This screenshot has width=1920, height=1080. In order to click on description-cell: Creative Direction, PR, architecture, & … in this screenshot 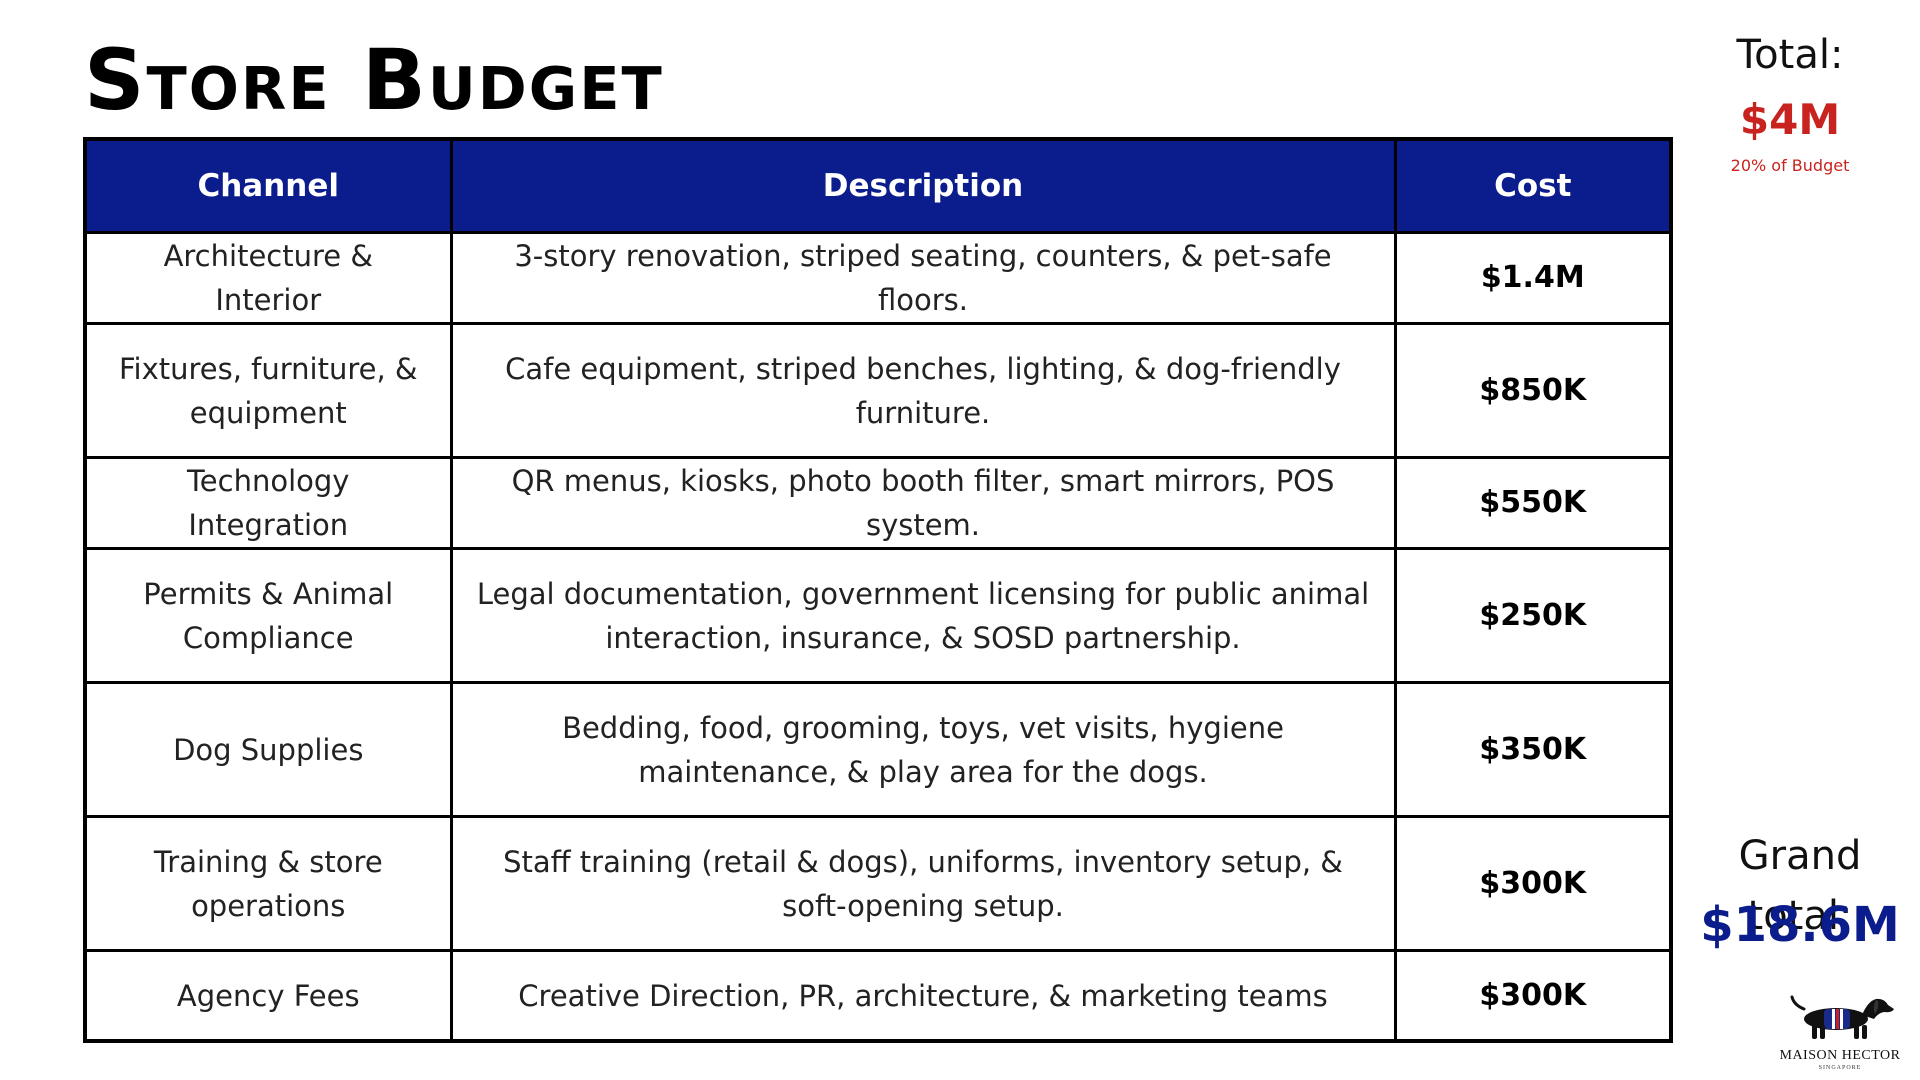, I will do `click(923, 996)`.